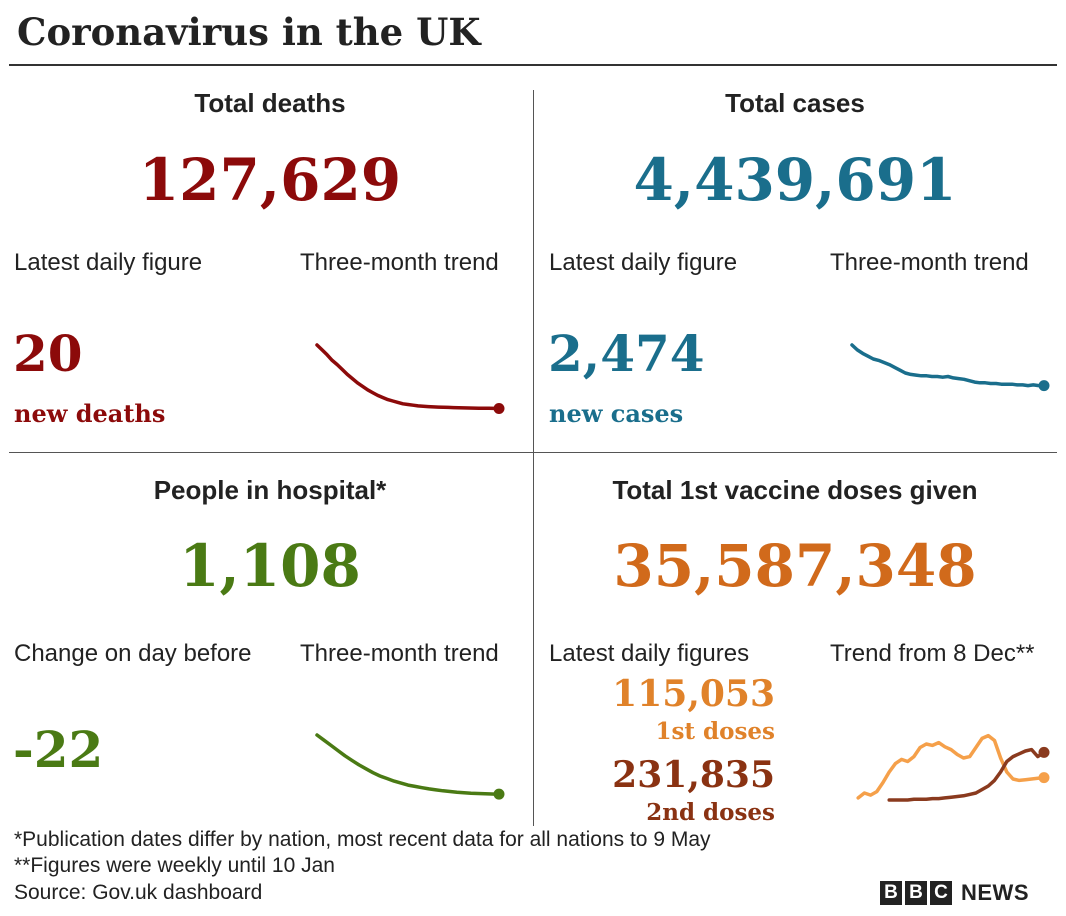 This screenshot has height=916, width=1066. What do you see at coordinates (616, 413) in the screenshot?
I see `new-cases-label: new cases` at bounding box center [616, 413].